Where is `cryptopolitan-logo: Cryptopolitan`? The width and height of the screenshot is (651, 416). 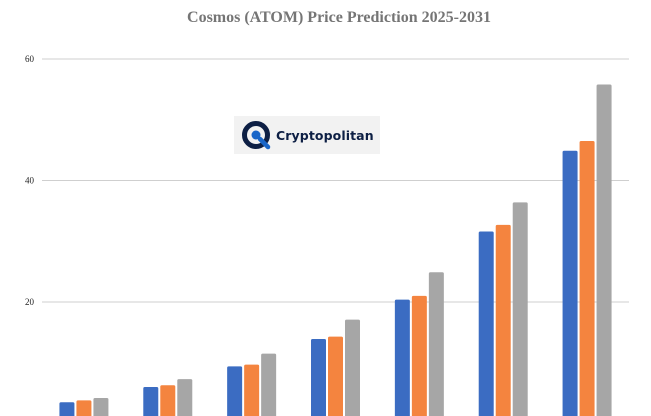
cryptopolitan-logo: Cryptopolitan is located at coordinates (307, 135).